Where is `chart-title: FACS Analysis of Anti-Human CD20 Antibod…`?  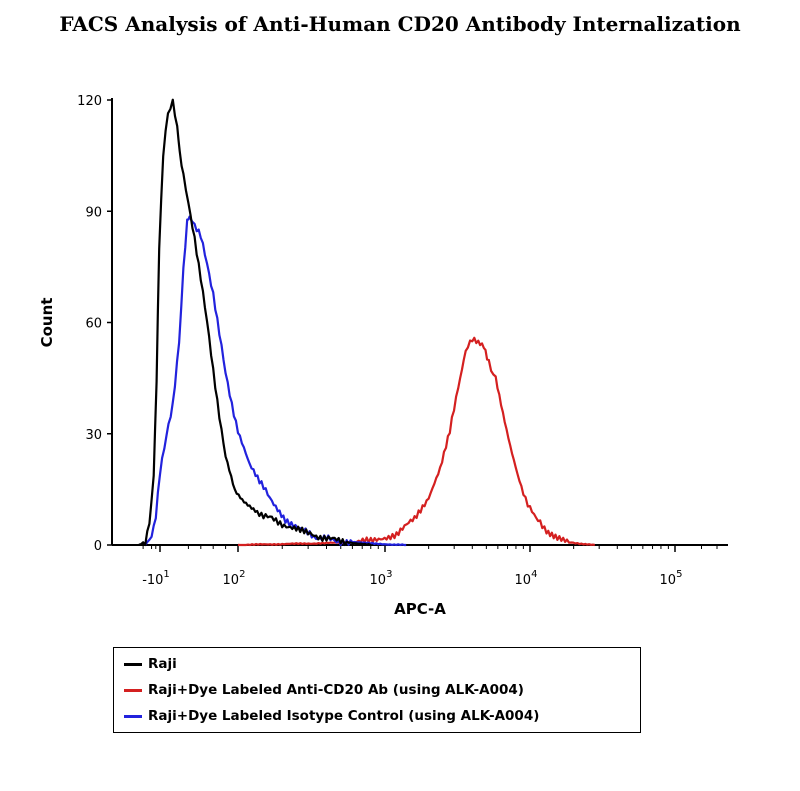
chart-title: FACS Analysis of Anti-Human CD20 Antibod… is located at coordinates (400, 24).